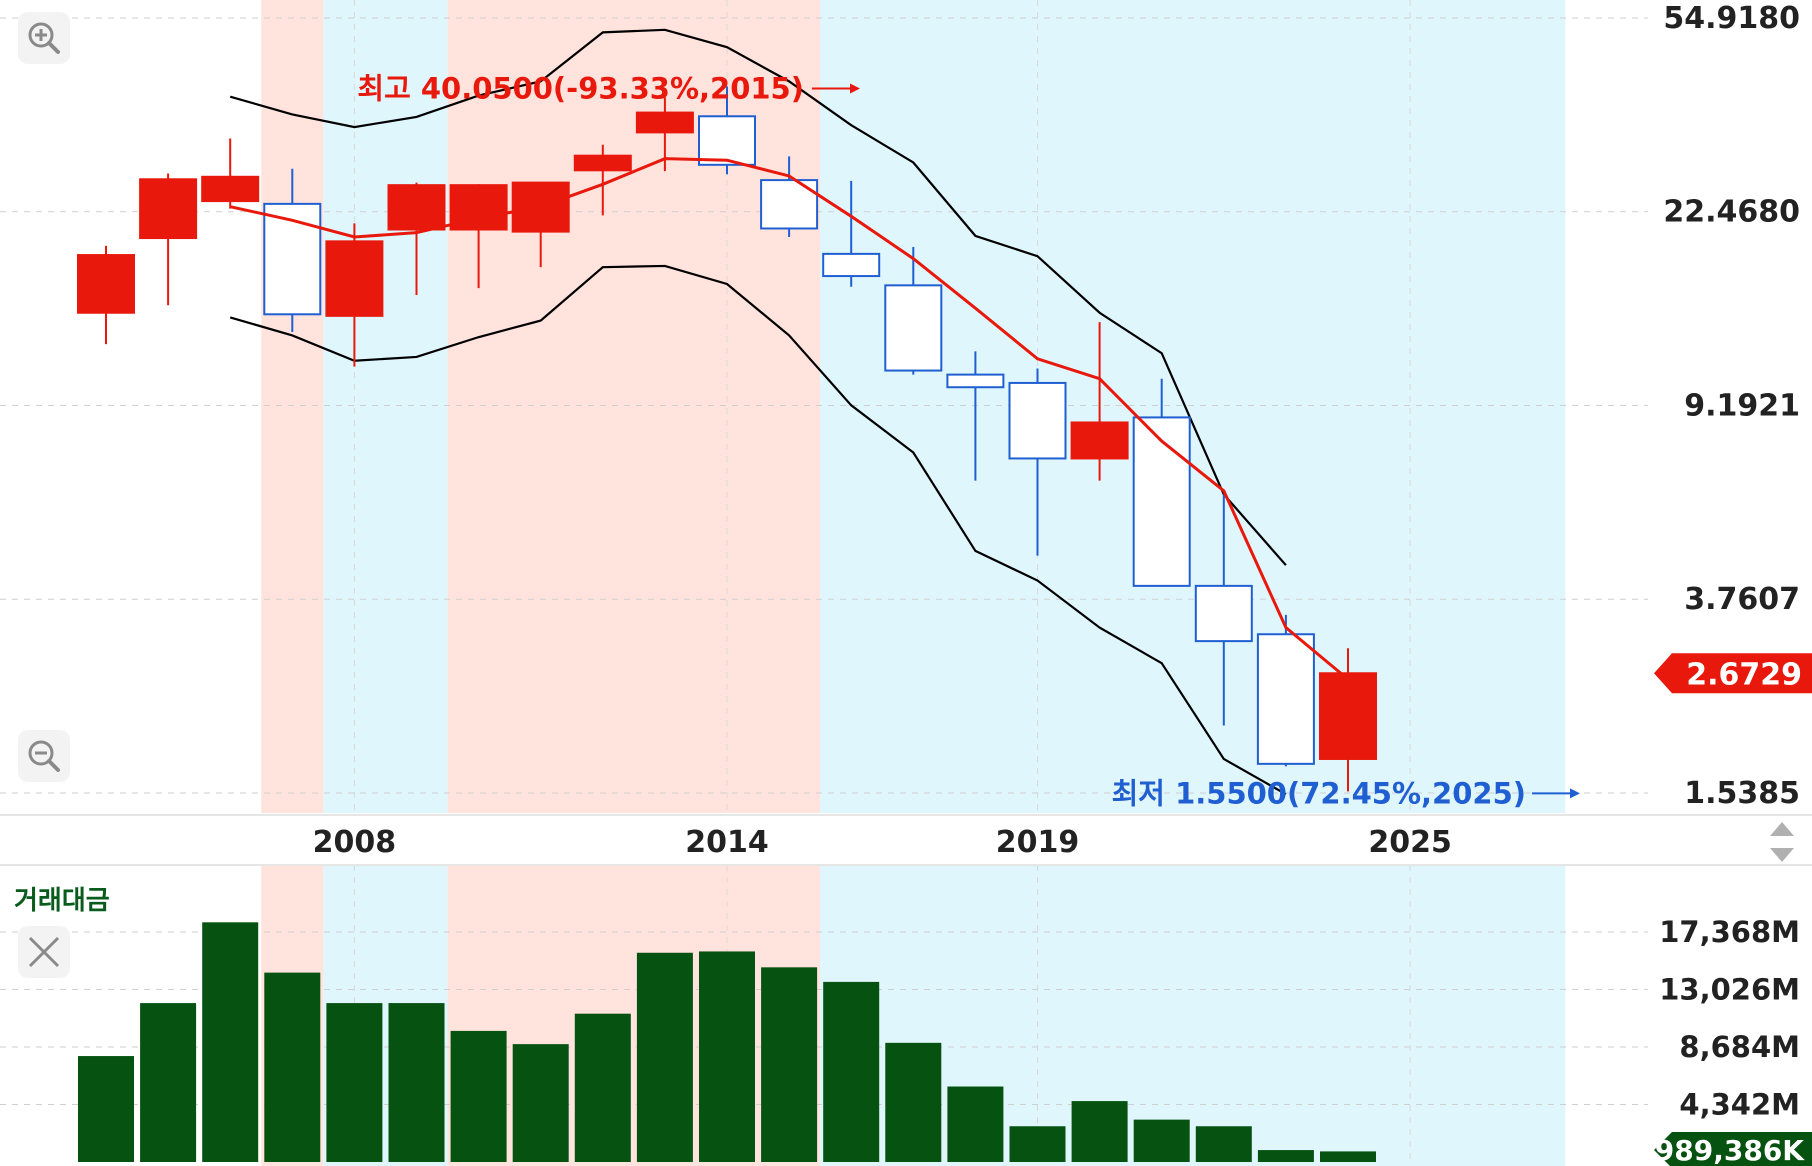 The height and width of the screenshot is (1166, 1812). Describe the element at coordinates (1729, 990) in the screenshot. I see `volume-tick-label-1: 13,026M` at that location.